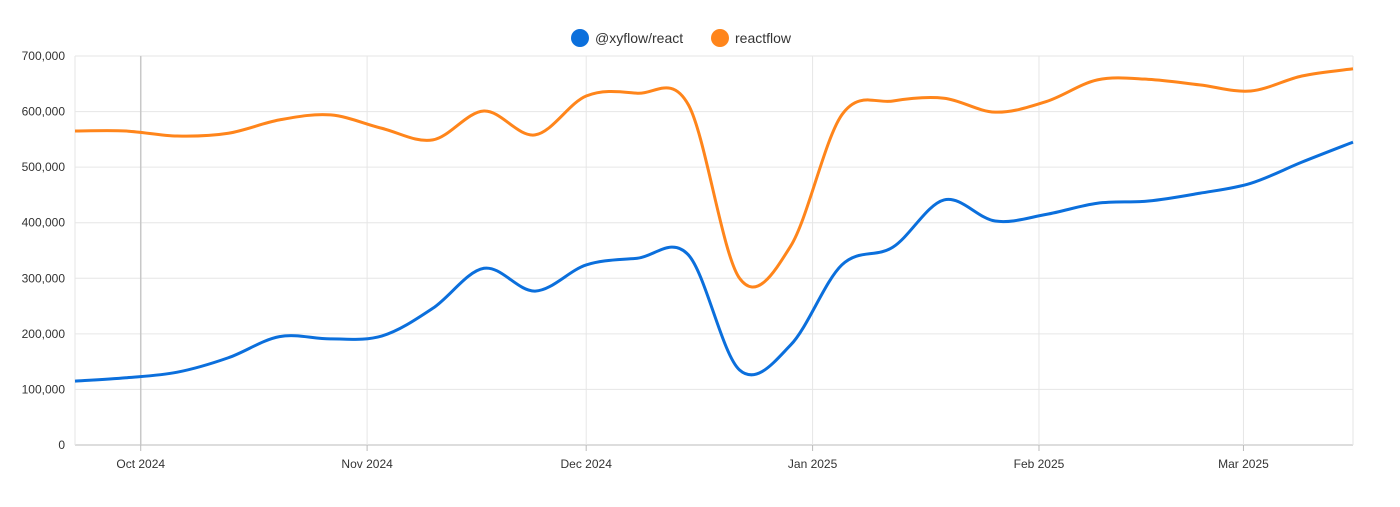  Describe the element at coordinates (44, 223) in the screenshot. I see `y-tick-label: 400,000` at that location.